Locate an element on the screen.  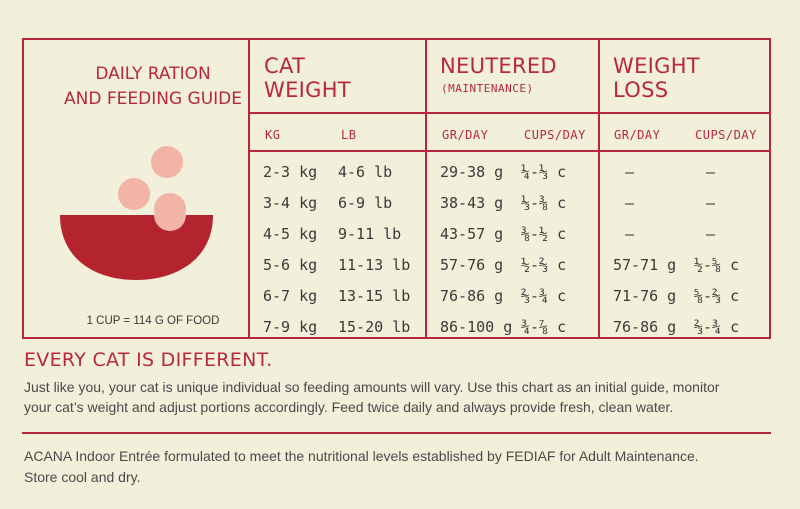
food-bowl-illustration is located at coordinates (136, 213).